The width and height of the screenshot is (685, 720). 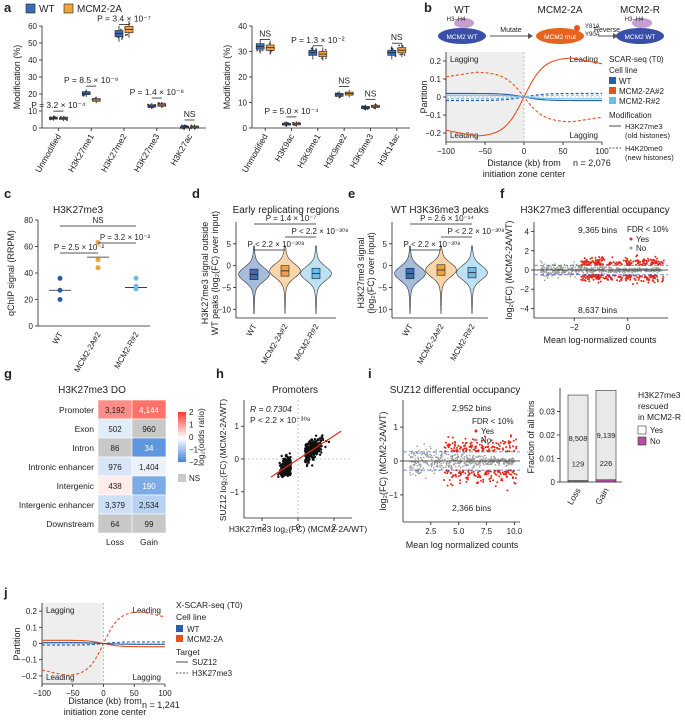 I want to click on panel-b-n: n = 2,076, so click(x=592, y=163).